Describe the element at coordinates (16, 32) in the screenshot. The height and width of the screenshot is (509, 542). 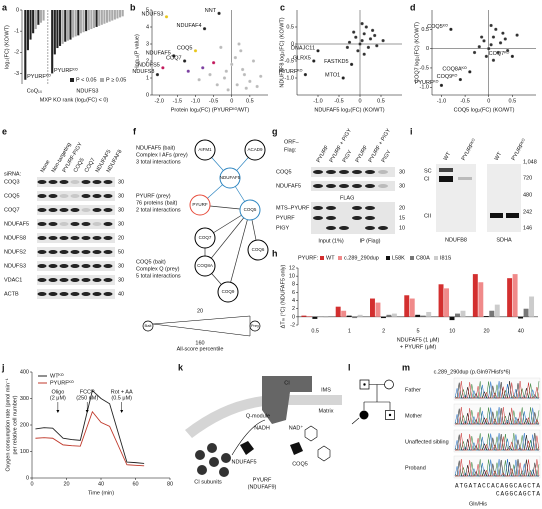
I see `y-tick-label: -1` at that location.